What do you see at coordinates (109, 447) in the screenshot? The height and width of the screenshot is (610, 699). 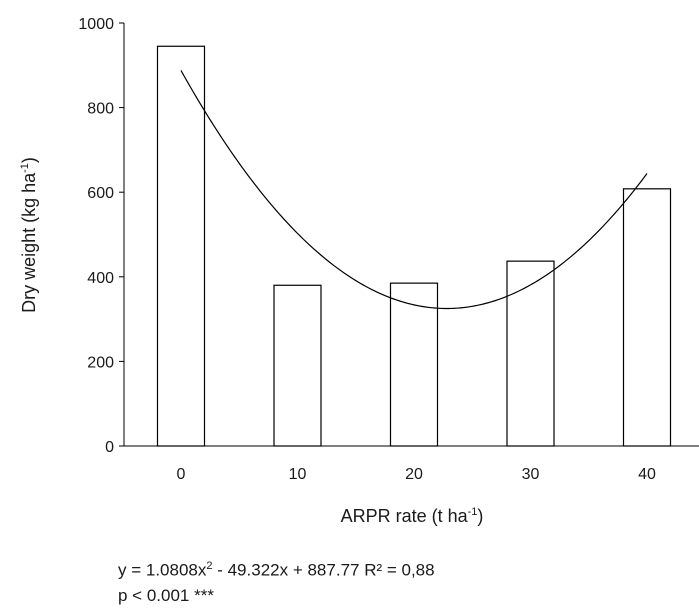 I see `y-tick-label: 0` at bounding box center [109, 447].